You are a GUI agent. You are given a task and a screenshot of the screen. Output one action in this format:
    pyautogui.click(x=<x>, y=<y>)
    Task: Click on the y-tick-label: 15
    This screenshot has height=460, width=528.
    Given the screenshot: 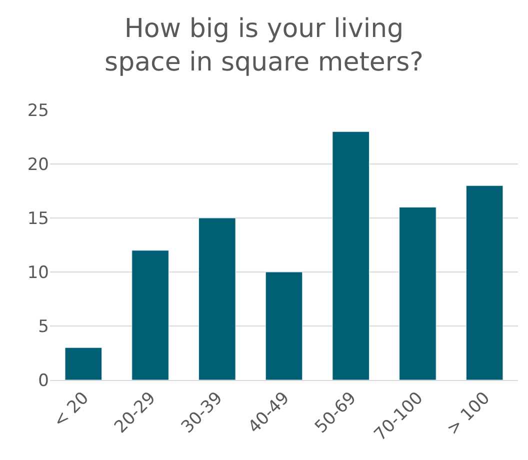 What is the action you would take?
    pyautogui.click(x=38, y=218)
    